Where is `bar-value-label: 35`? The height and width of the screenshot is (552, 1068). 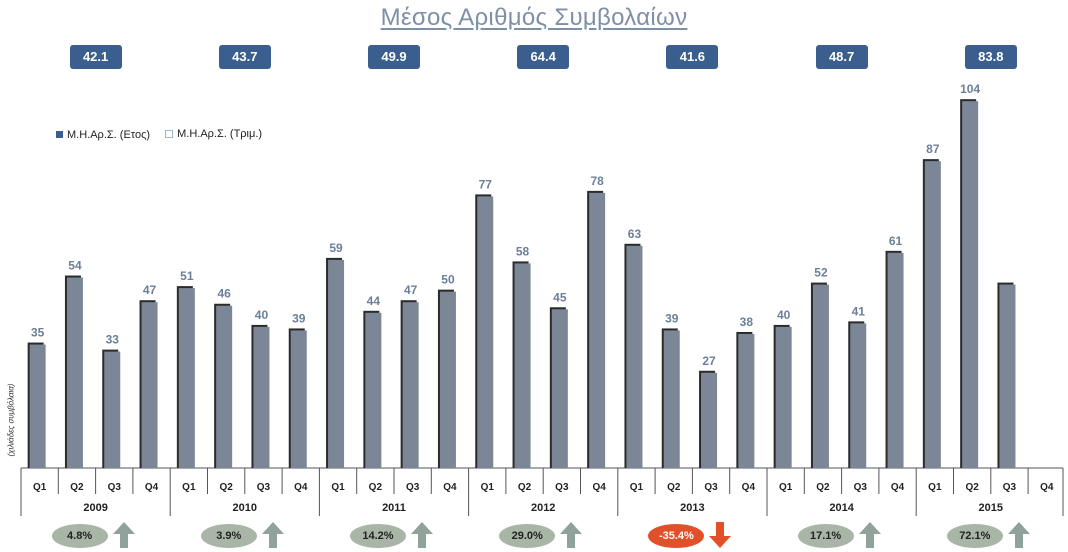 bar-value-label: 35 is located at coordinates (38, 333).